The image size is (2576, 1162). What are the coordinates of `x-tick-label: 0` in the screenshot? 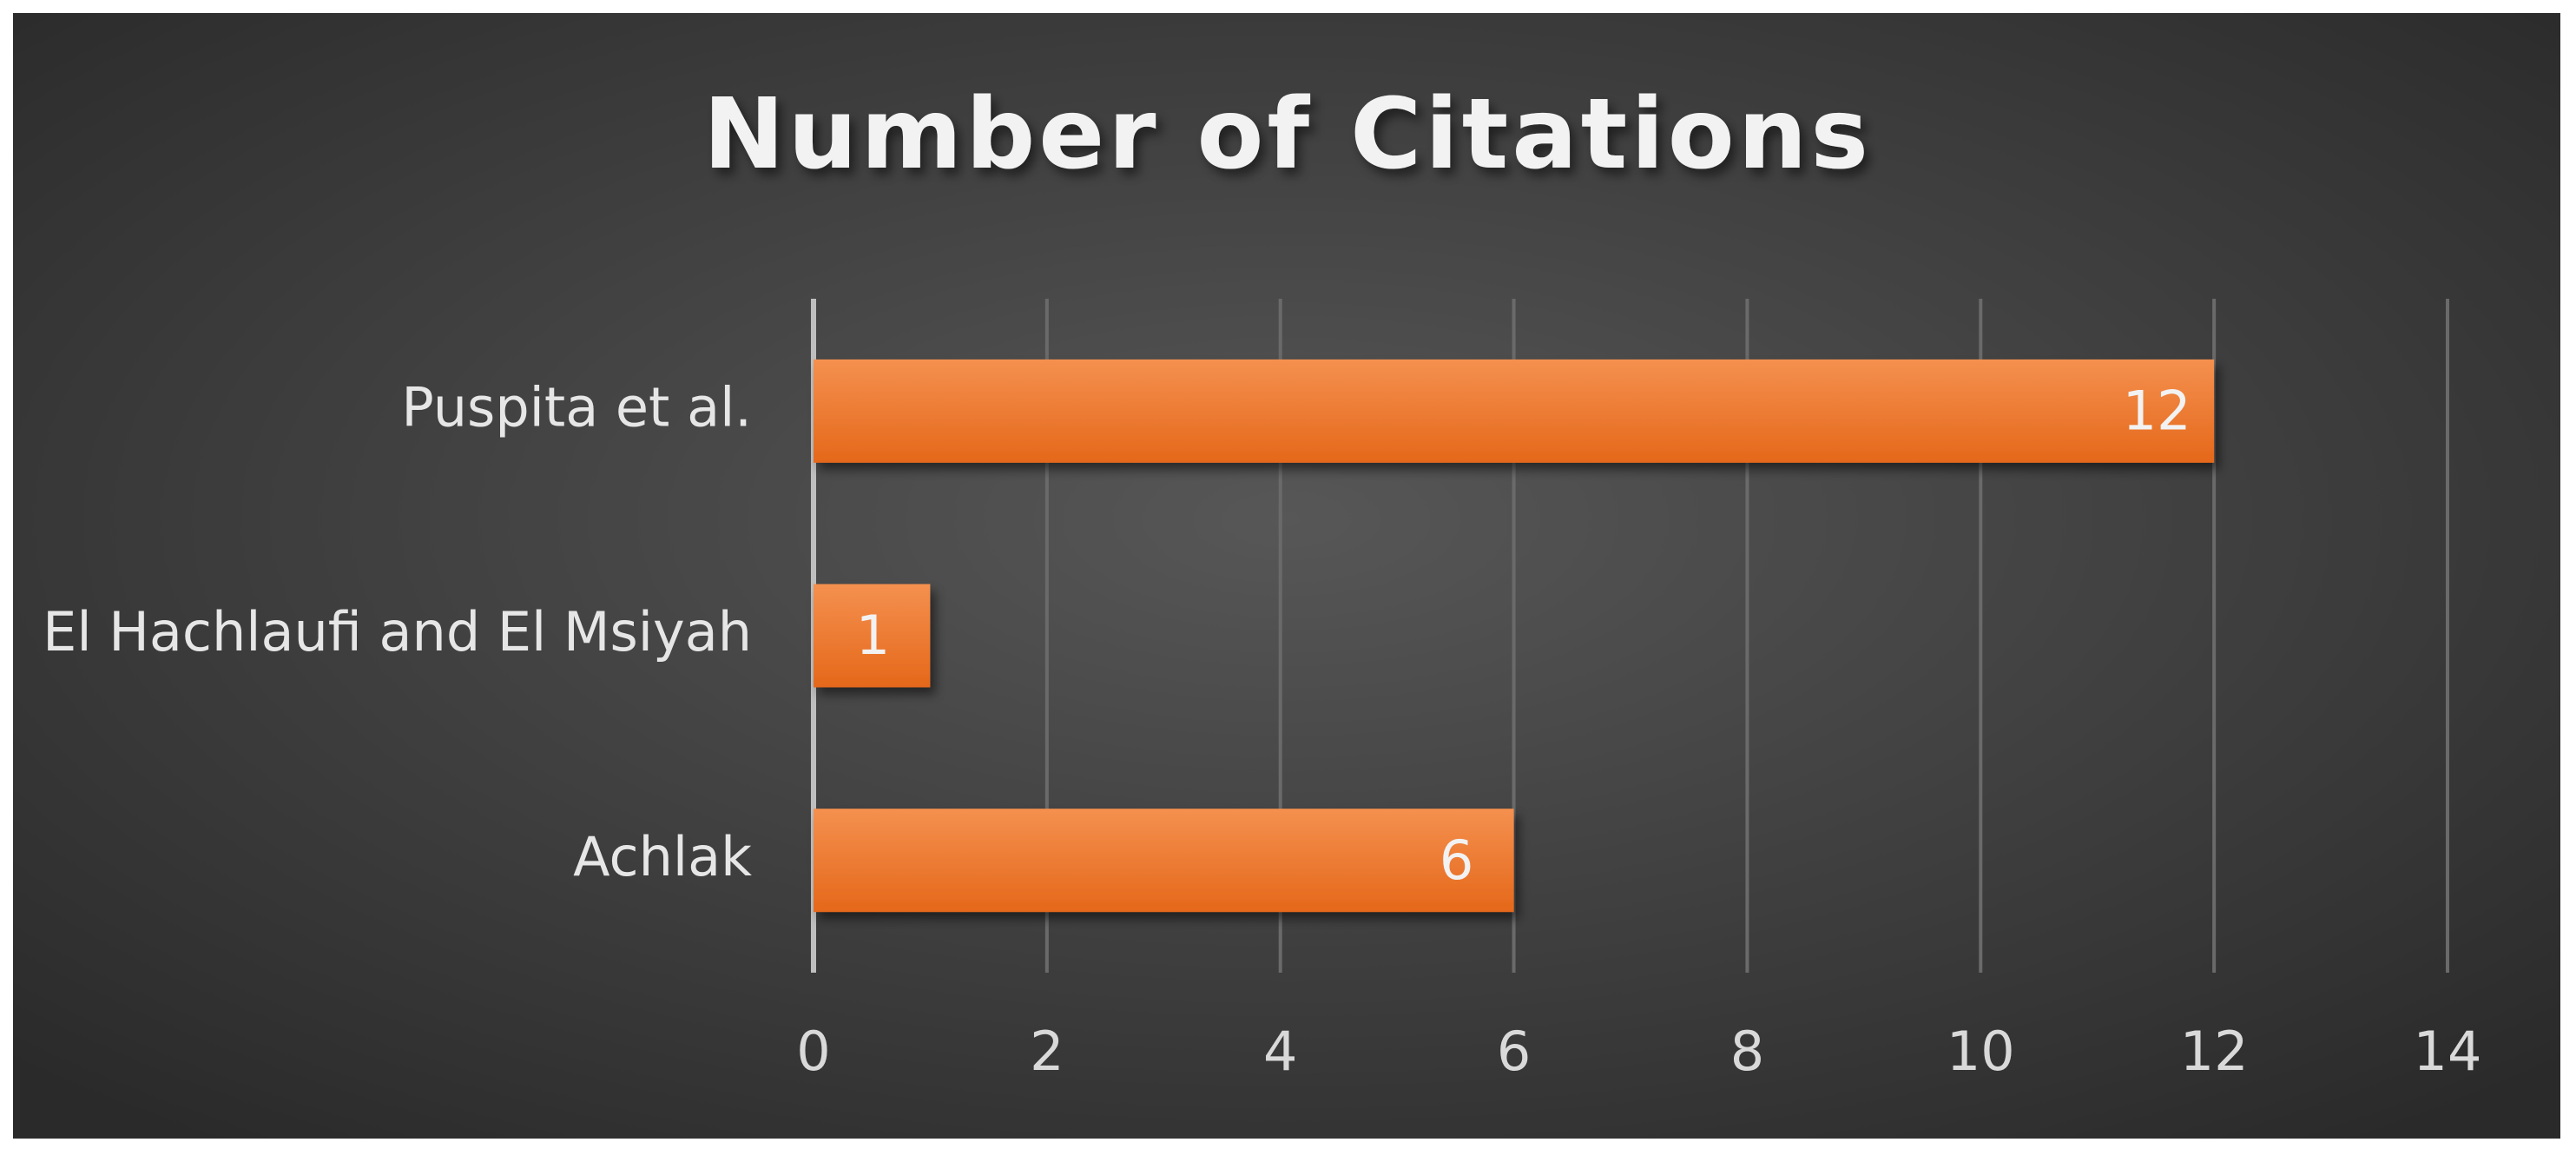 It's located at (813, 1051).